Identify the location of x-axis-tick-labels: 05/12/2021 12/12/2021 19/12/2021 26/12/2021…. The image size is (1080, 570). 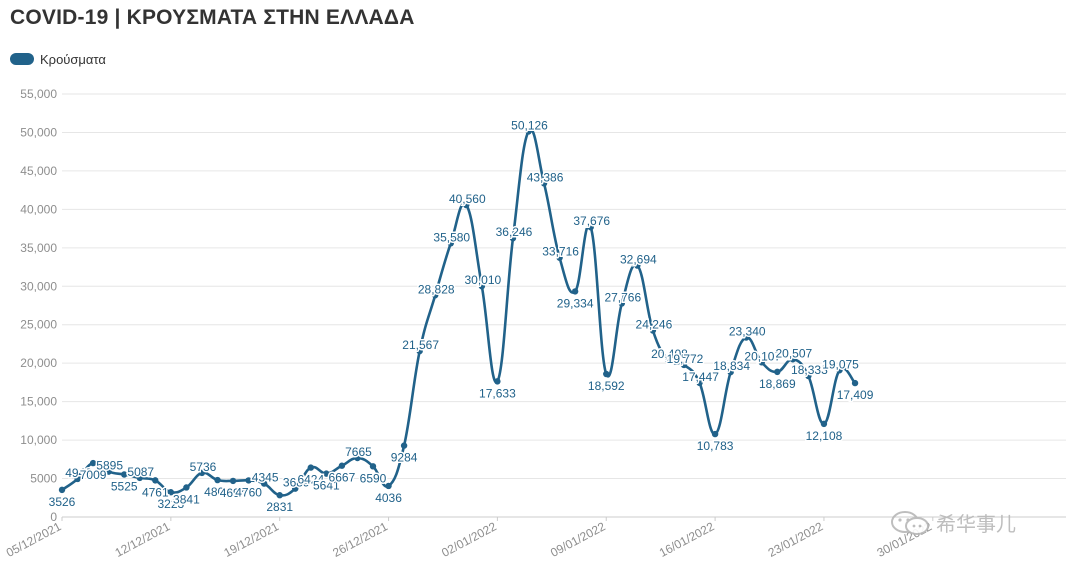
(469, 539).